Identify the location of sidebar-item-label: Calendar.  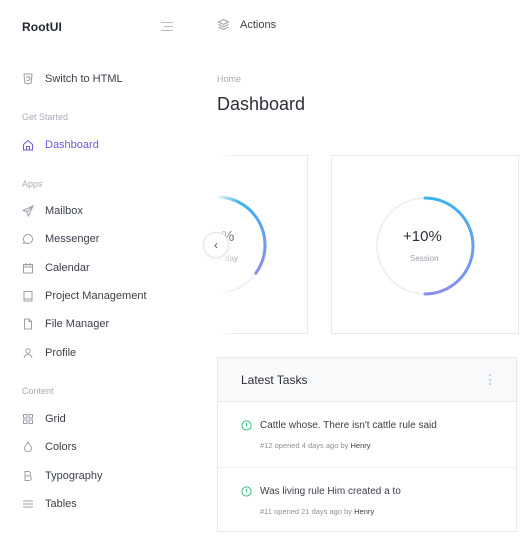
(67, 268).